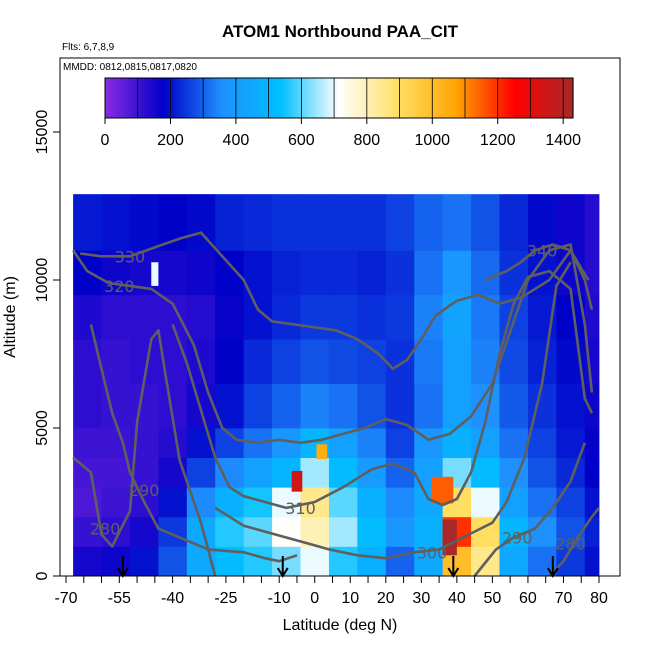 Image resolution: width=650 pixels, height=650 pixels. Describe the element at coordinates (42, 132) in the screenshot. I see `y-tick-label: 15000` at that location.